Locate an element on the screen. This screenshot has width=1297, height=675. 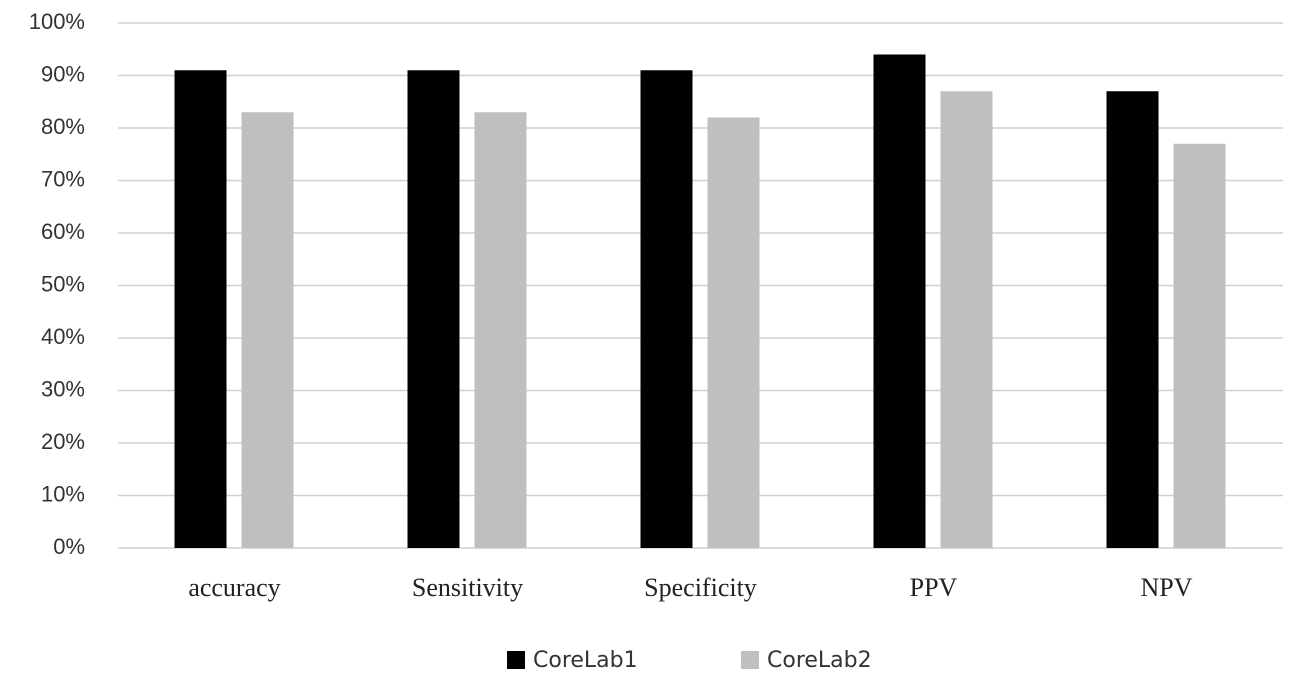
y-tick-label: 90% is located at coordinates (63, 73).